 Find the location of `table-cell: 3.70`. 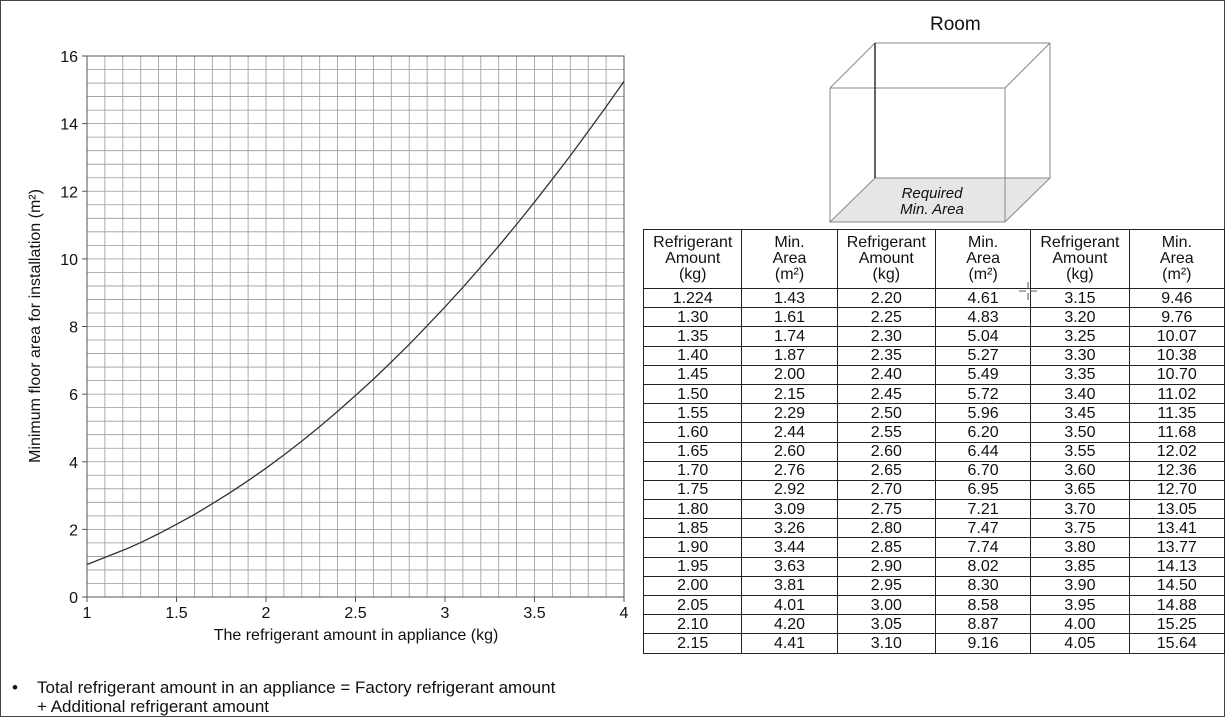

table-cell: 3.70 is located at coordinates (1080, 509).